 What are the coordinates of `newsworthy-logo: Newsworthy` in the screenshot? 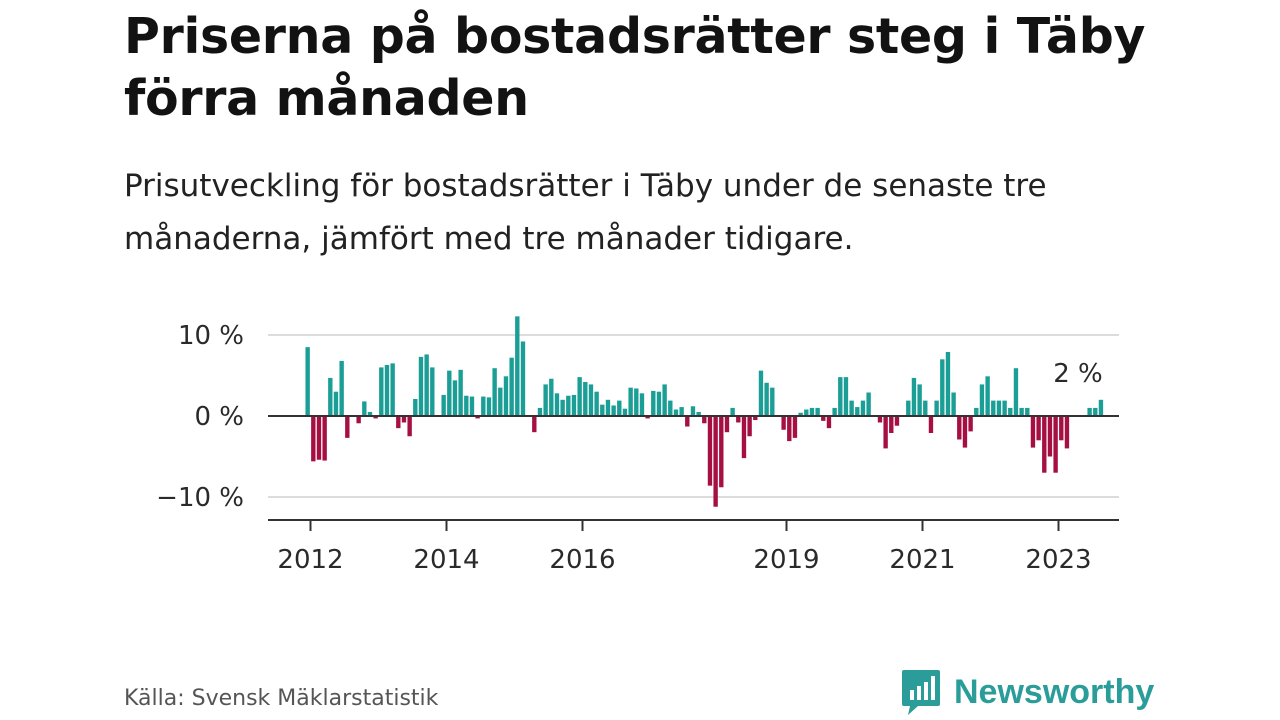 It's located at (1027, 692).